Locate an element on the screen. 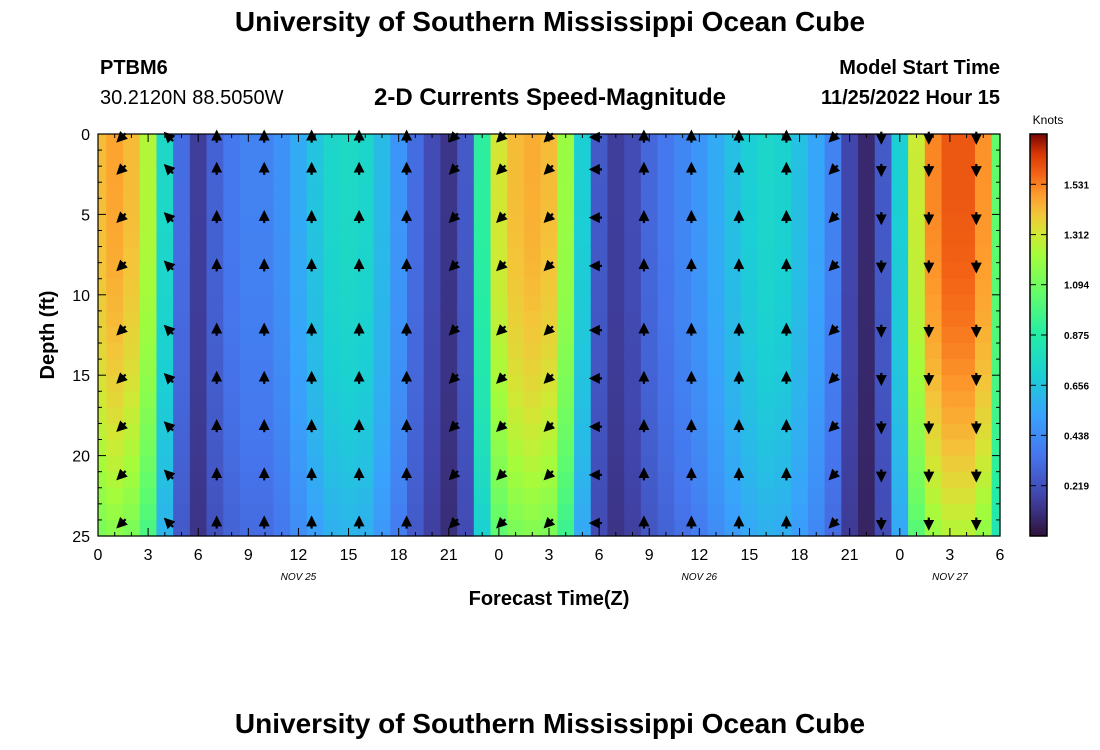 The image size is (1100, 750). date-label: NOV 27 is located at coordinates (950, 577).